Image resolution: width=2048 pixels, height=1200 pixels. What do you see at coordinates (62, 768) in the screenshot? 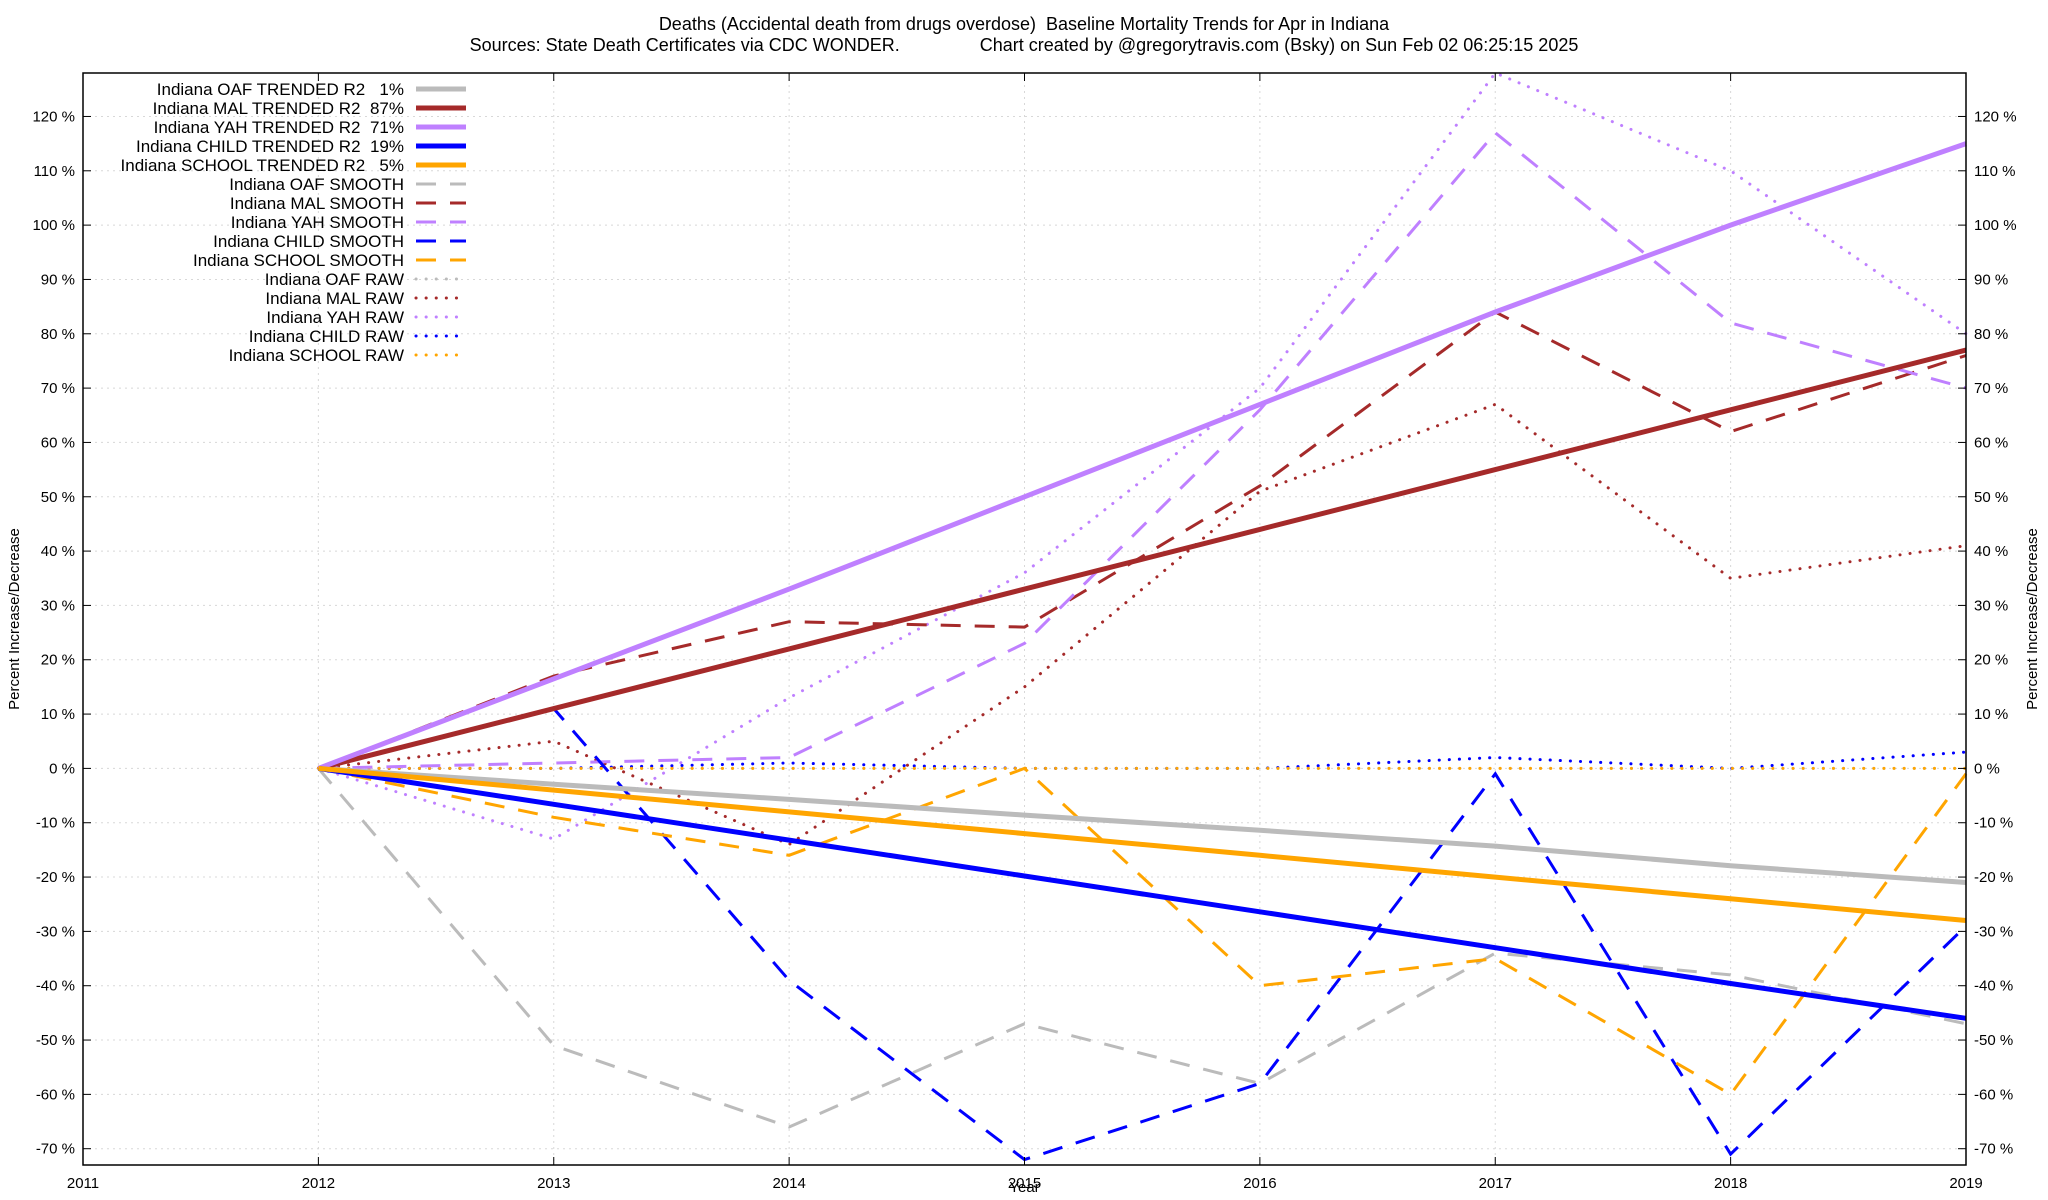
I see `y-tick-label: 0 %` at bounding box center [62, 768].